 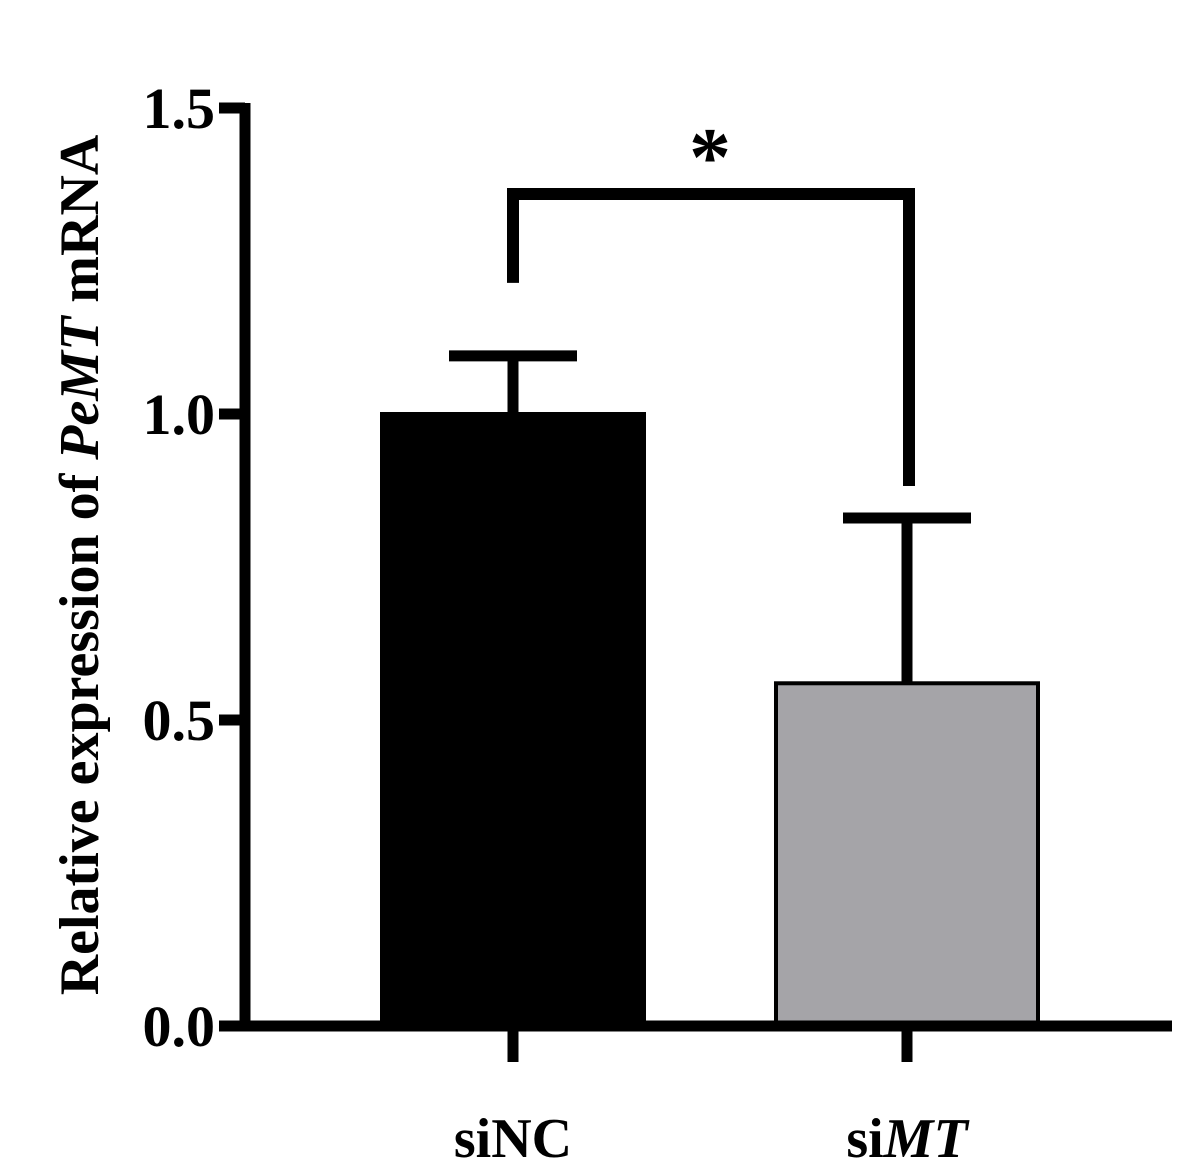 I want to click on x-tick-label-1-prefix: si, so click(x=864, y=1139).